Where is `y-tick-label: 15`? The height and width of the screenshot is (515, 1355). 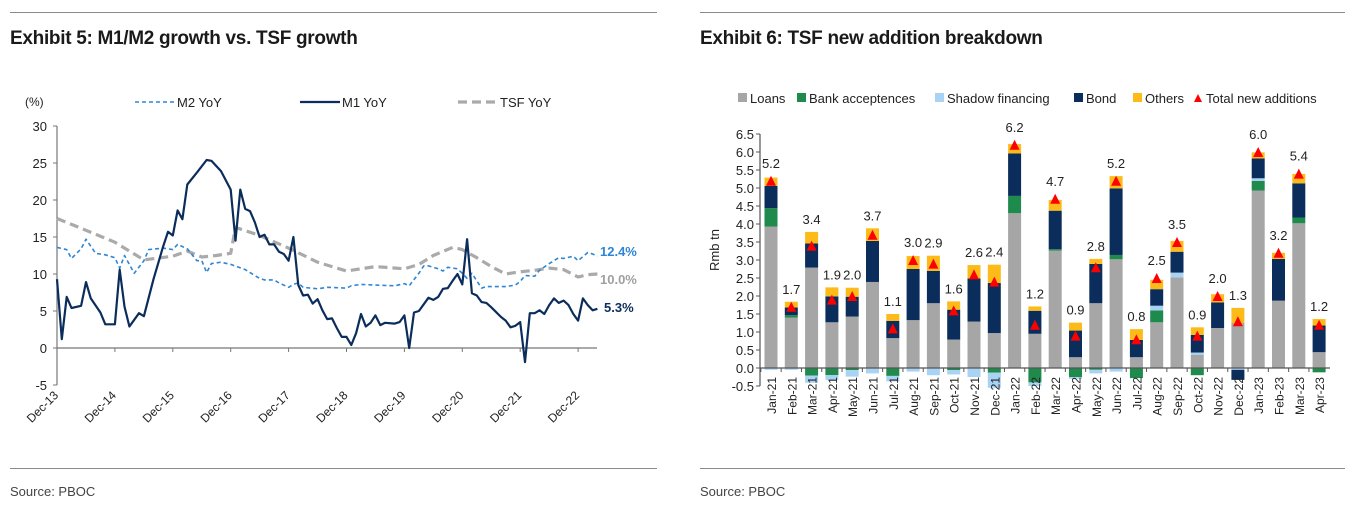 y-tick-label: 15 is located at coordinates (40, 237).